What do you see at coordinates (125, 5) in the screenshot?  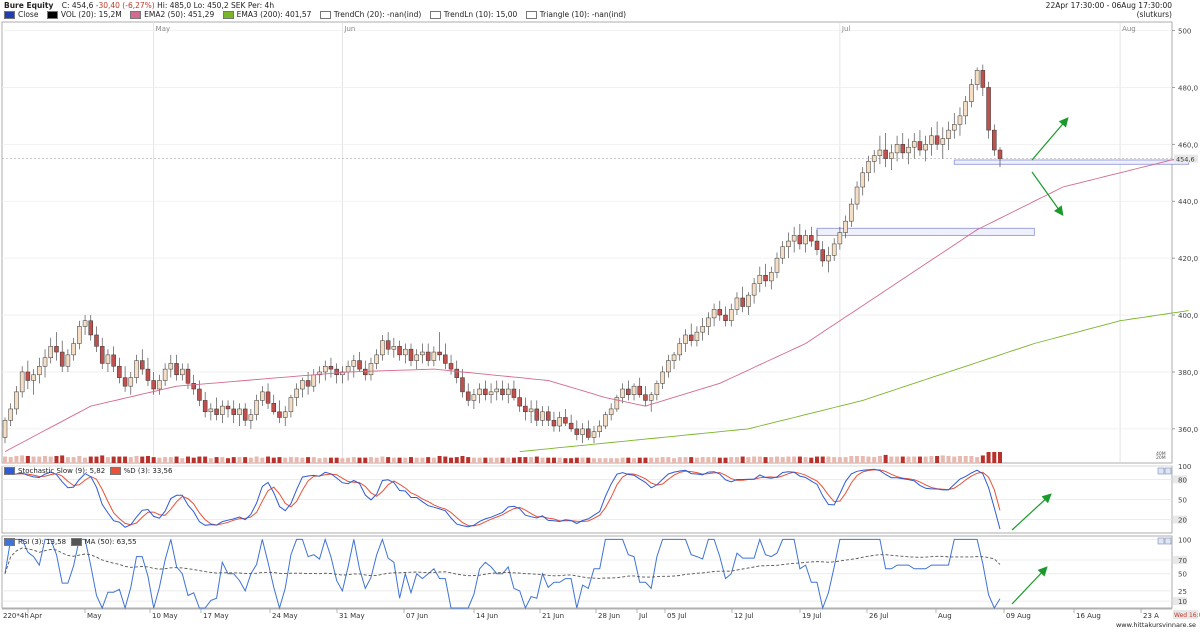 I see `change-value: -30,40 (-6,27%)` at bounding box center [125, 5].